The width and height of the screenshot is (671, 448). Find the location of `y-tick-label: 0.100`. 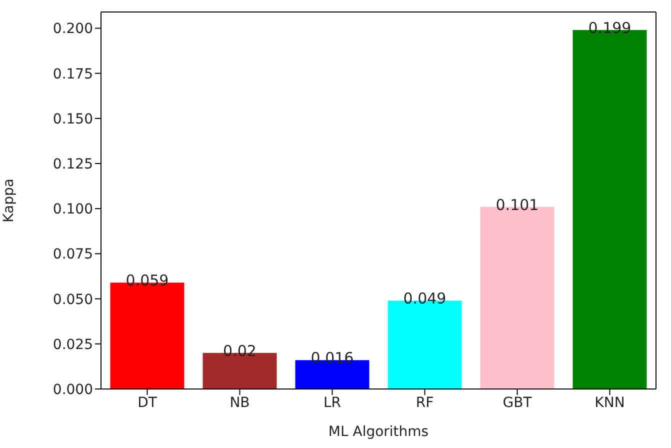

y-tick-label: 0.100 is located at coordinates (72, 210).